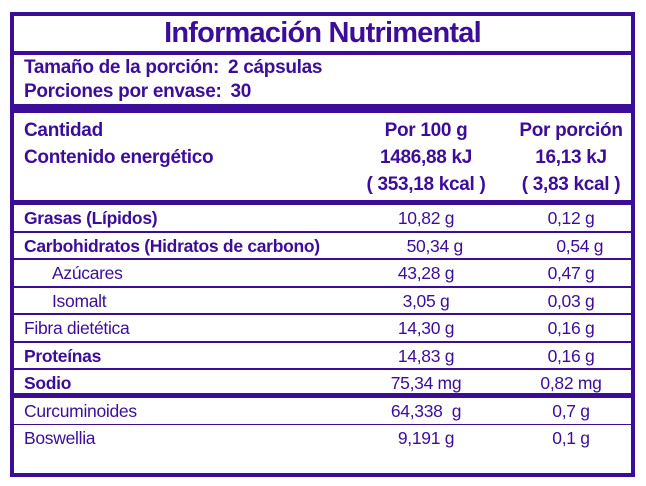 The image size is (646, 486). Describe the element at coordinates (327, 92) in the screenshot. I see `servings-per-container-line: Porciones por envase: 30` at that location.